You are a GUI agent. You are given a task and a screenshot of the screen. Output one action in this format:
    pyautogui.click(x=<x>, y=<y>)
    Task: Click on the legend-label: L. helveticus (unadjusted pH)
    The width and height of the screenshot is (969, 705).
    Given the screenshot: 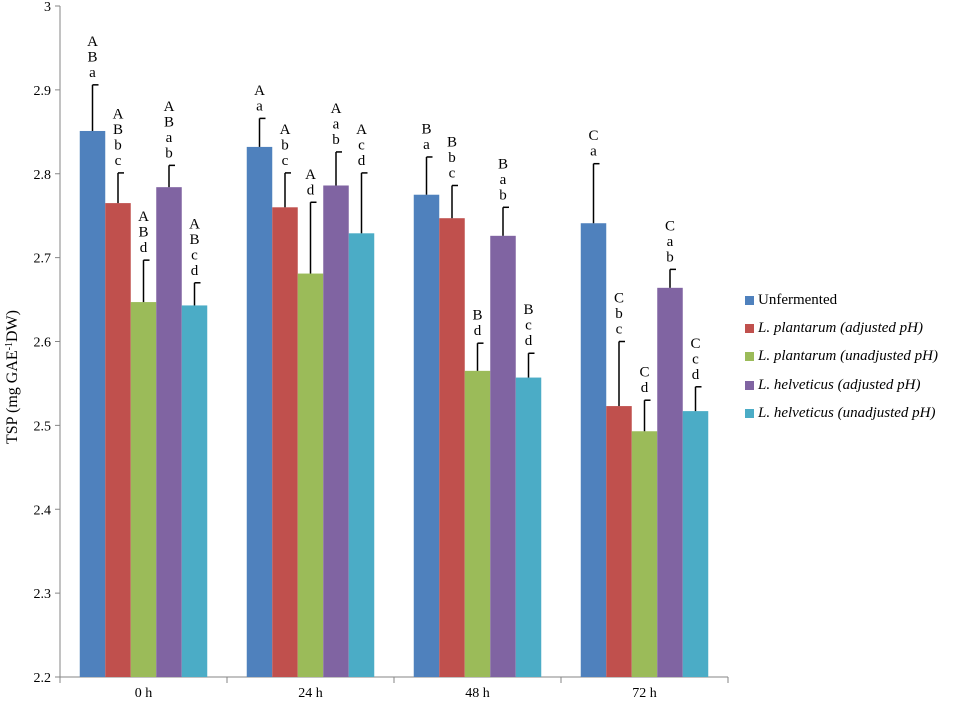 What is the action you would take?
    pyautogui.click(x=846, y=413)
    